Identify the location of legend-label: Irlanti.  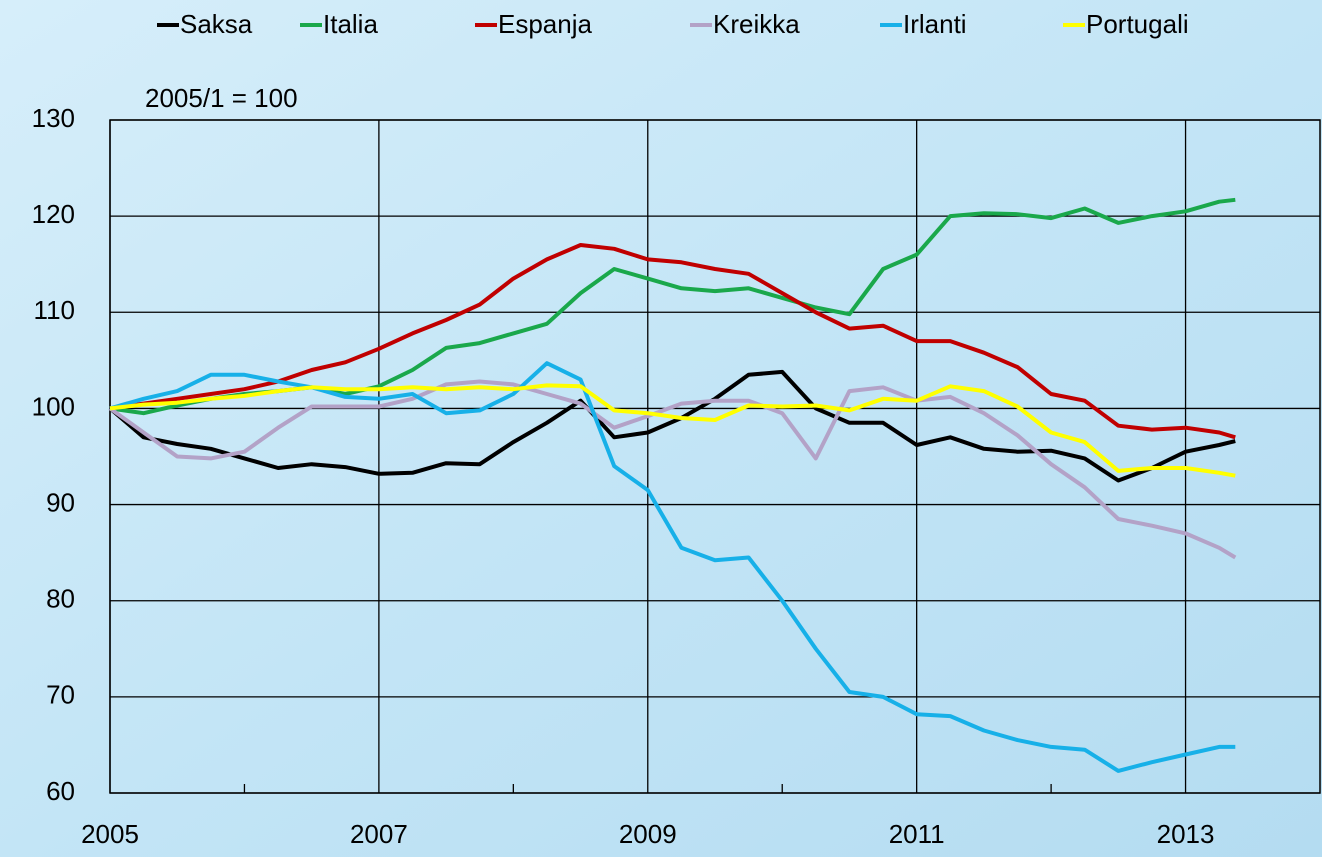
(935, 24).